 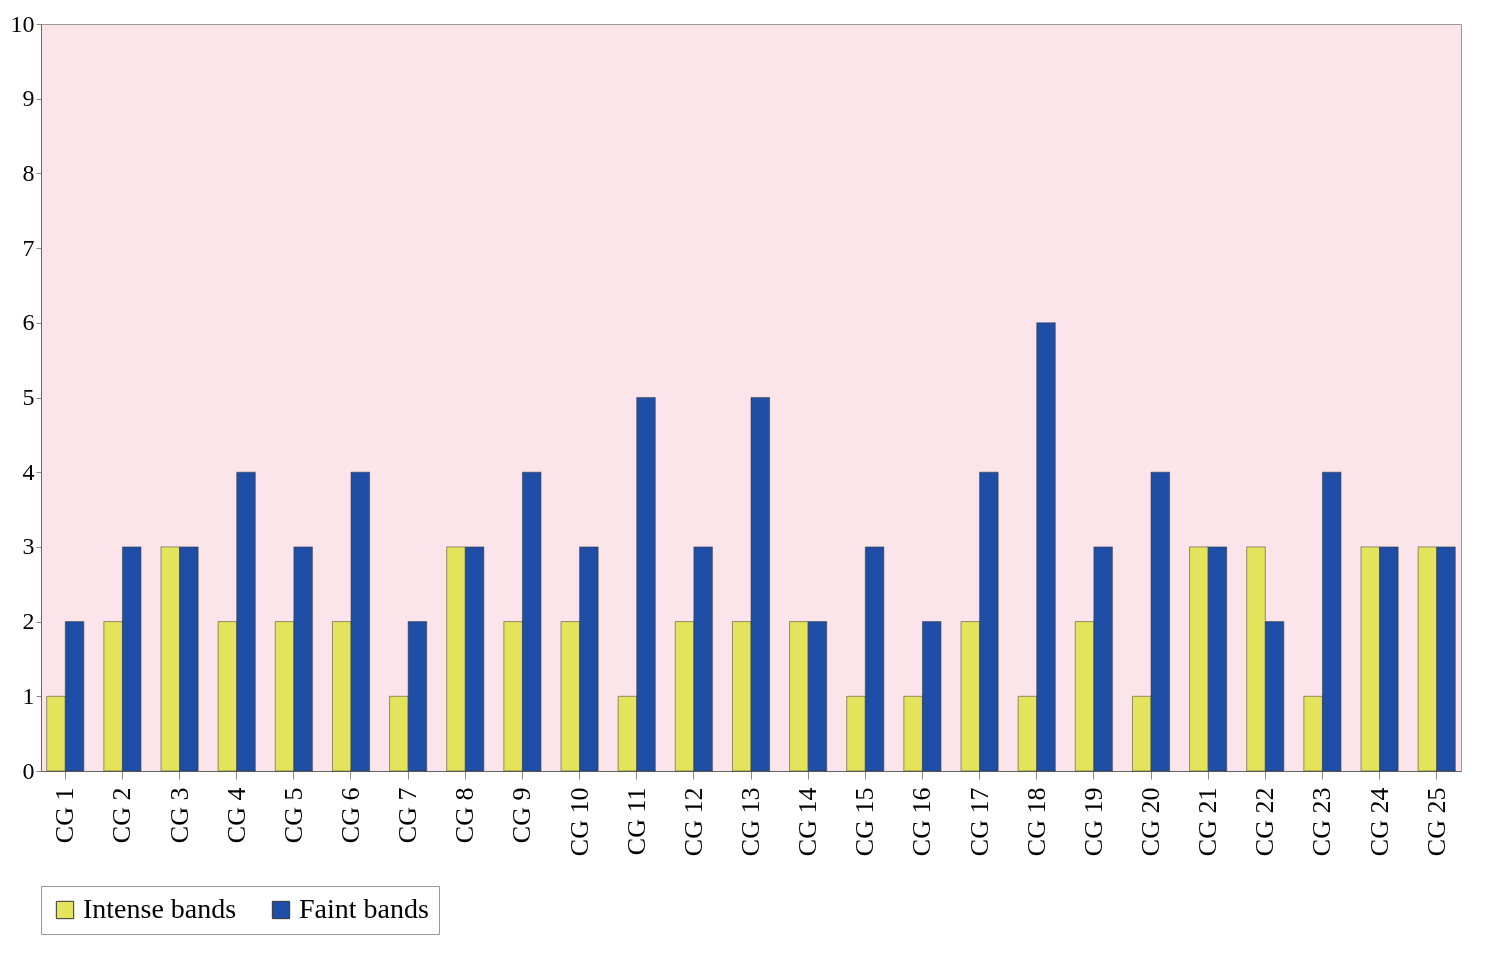 What do you see at coordinates (122, 815) in the screenshot?
I see `x-tick-label: CG 2` at bounding box center [122, 815].